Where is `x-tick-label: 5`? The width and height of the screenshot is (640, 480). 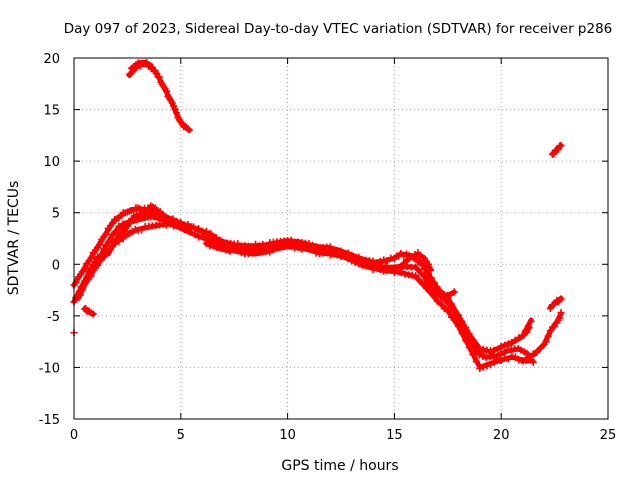 x-tick-label: 5 is located at coordinates (181, 435).